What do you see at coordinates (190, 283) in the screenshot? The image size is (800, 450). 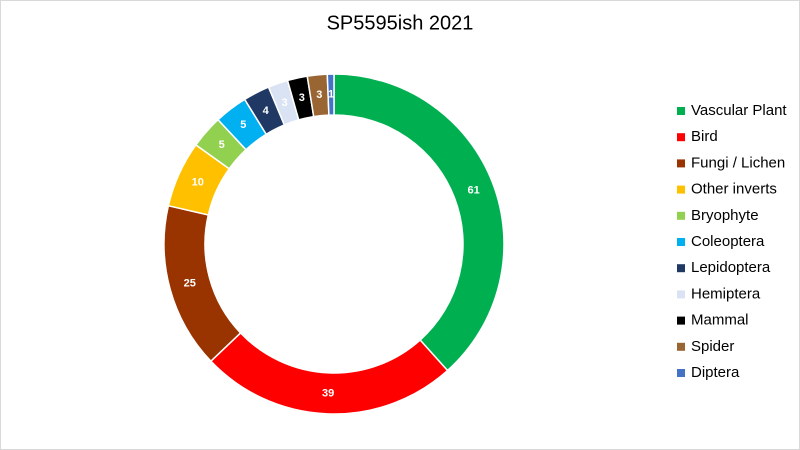 I see `data-label: 25` at bounding box center [190, 283].